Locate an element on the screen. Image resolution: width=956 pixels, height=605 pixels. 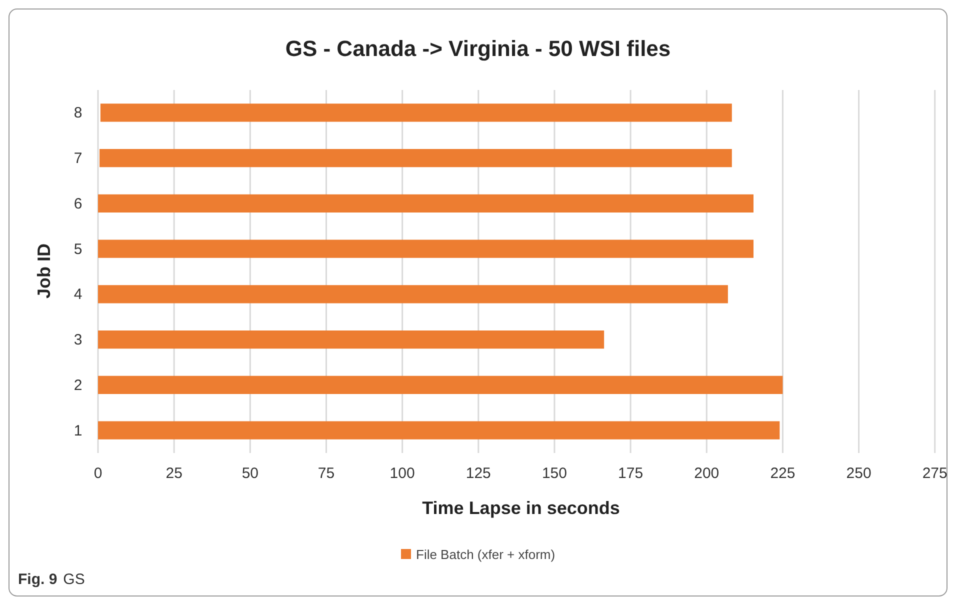
x-tick-label: 75 is located at coordinates (326, 473).